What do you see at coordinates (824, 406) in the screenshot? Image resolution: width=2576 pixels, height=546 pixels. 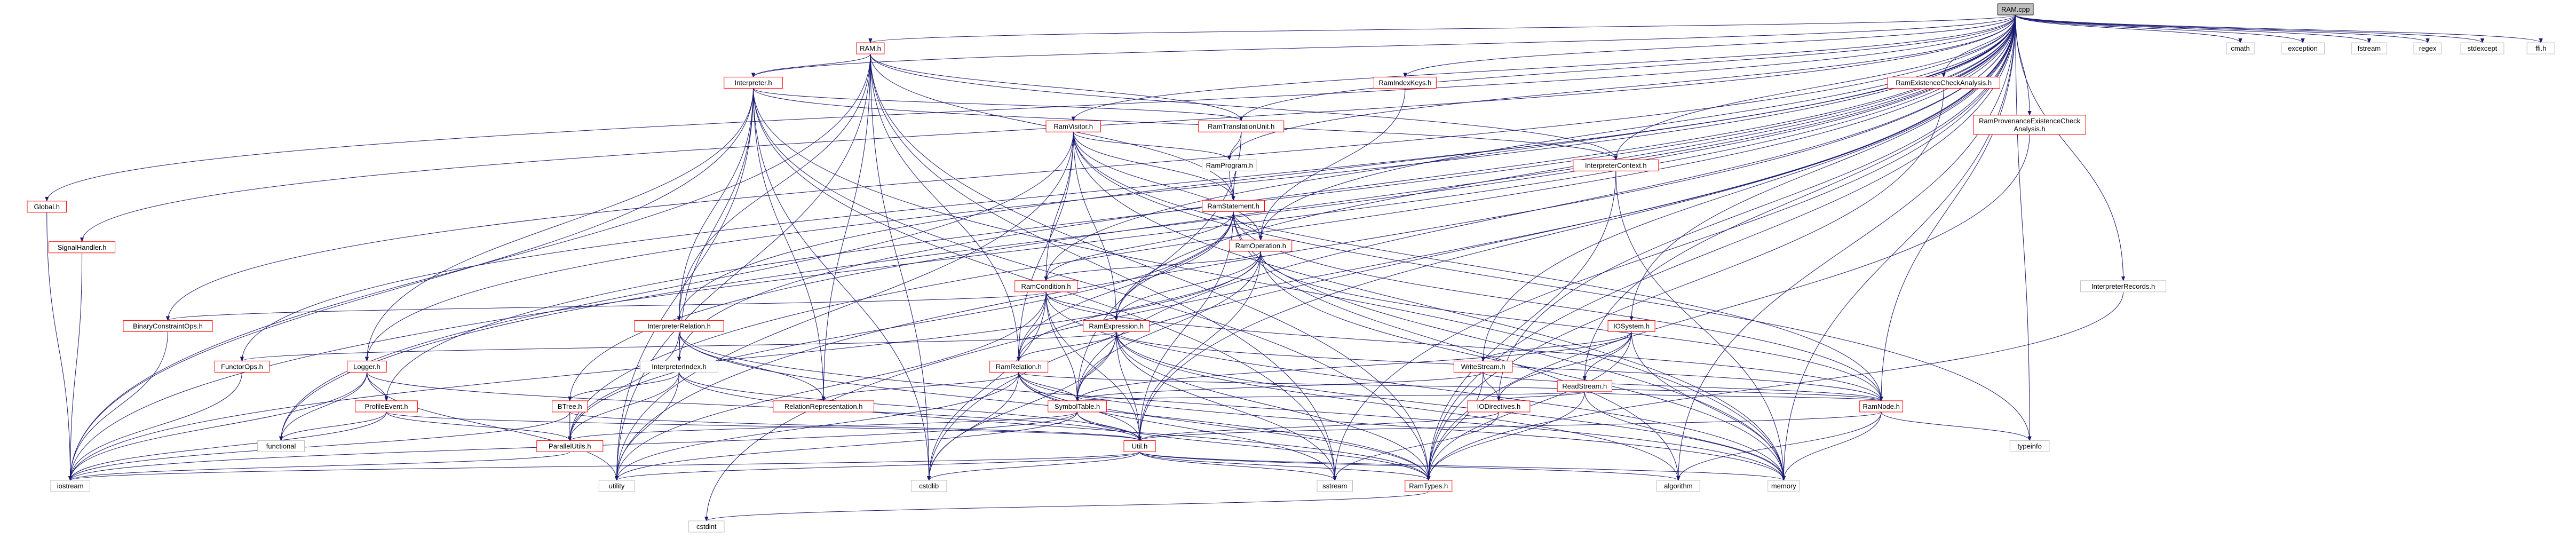 I see `node-relrep-h: RelationRepresentation.h` at bounding box center [824, 406].